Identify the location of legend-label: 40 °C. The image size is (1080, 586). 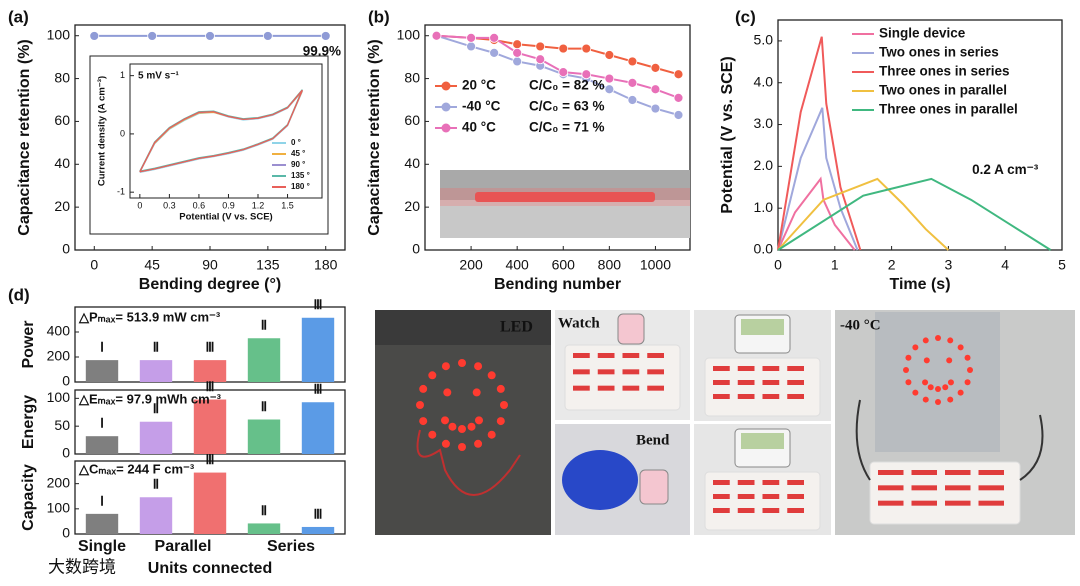
(479, 127).